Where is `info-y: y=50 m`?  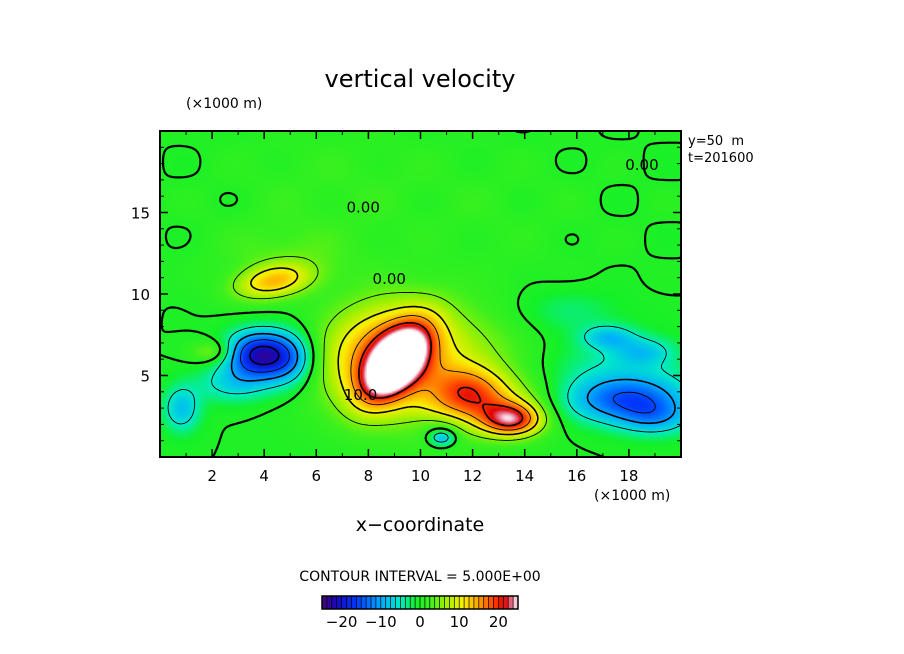
info-y: y=50 m is located at coordinates (716, 141).